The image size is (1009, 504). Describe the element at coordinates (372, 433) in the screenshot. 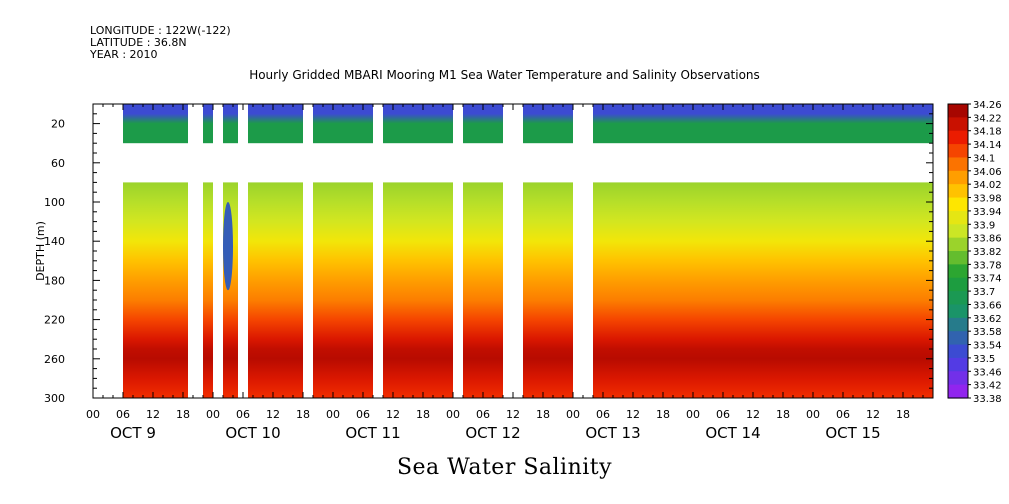

I see `day-tick-label: OCT 11` at that location.